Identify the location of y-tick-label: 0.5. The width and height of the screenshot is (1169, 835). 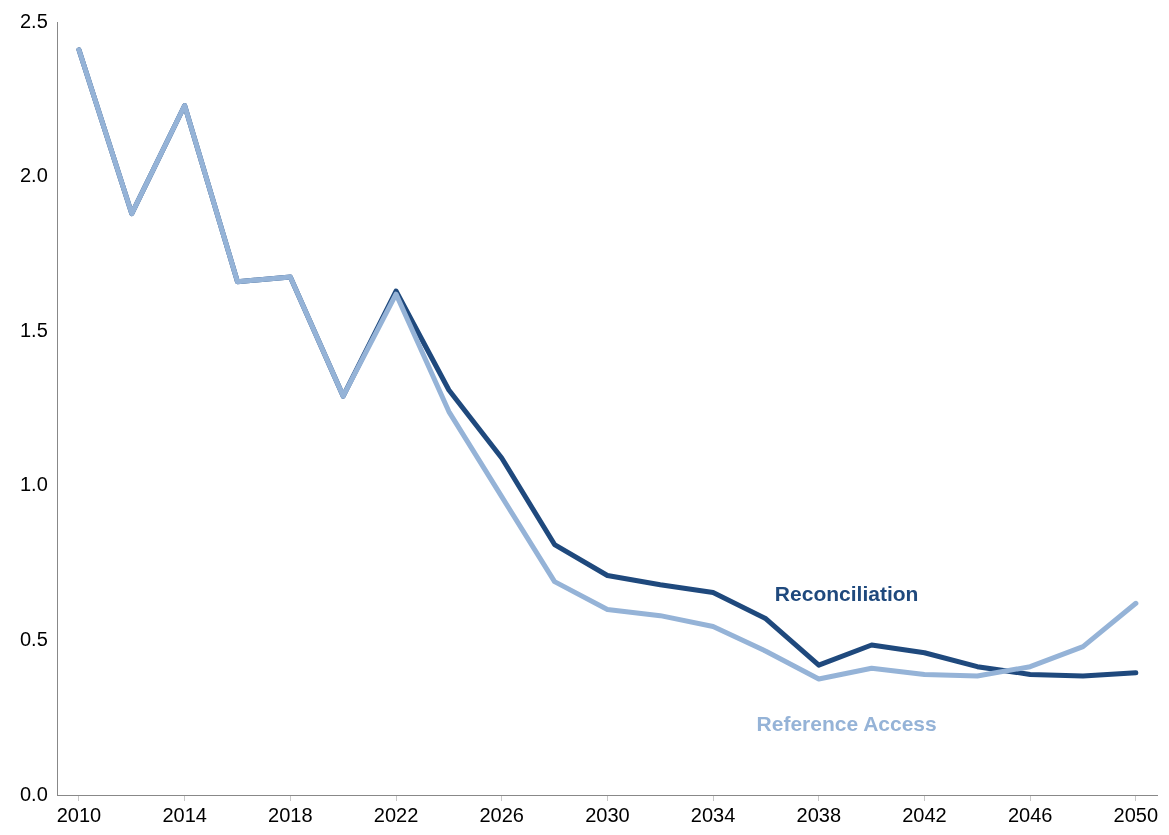
(33, 638).